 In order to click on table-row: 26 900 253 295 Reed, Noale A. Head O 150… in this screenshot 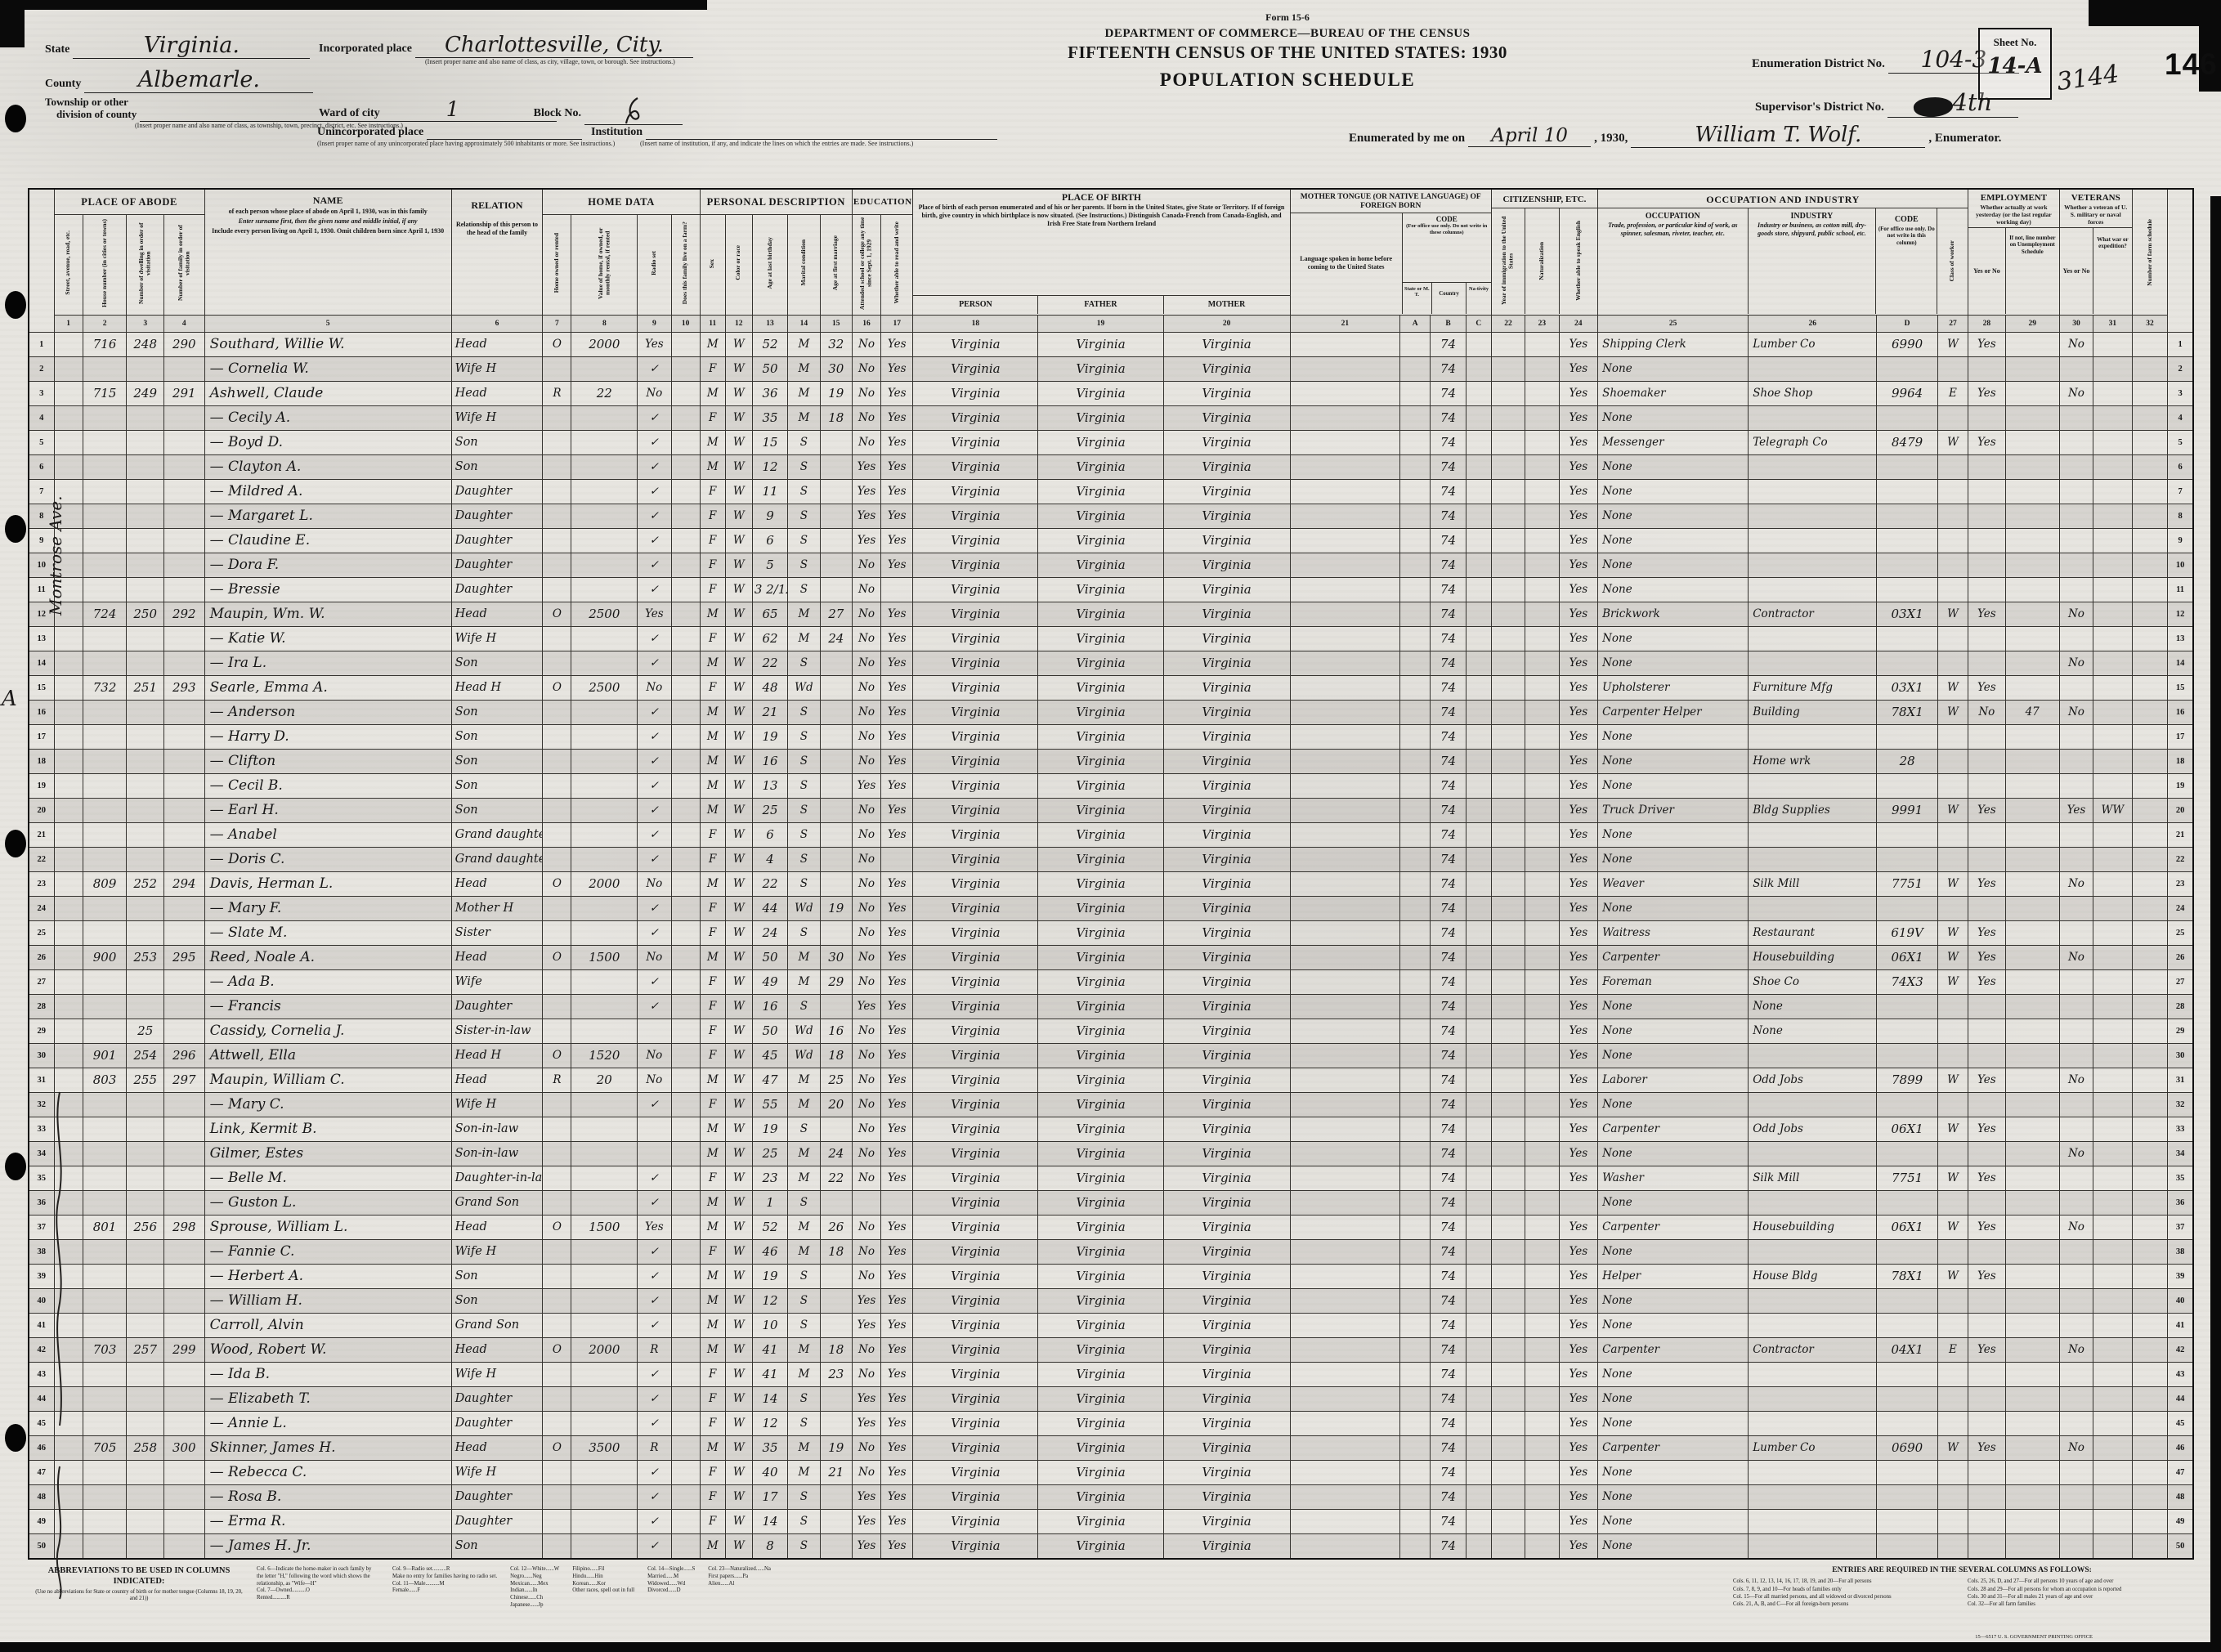, I will do `click(1111, 957)`.